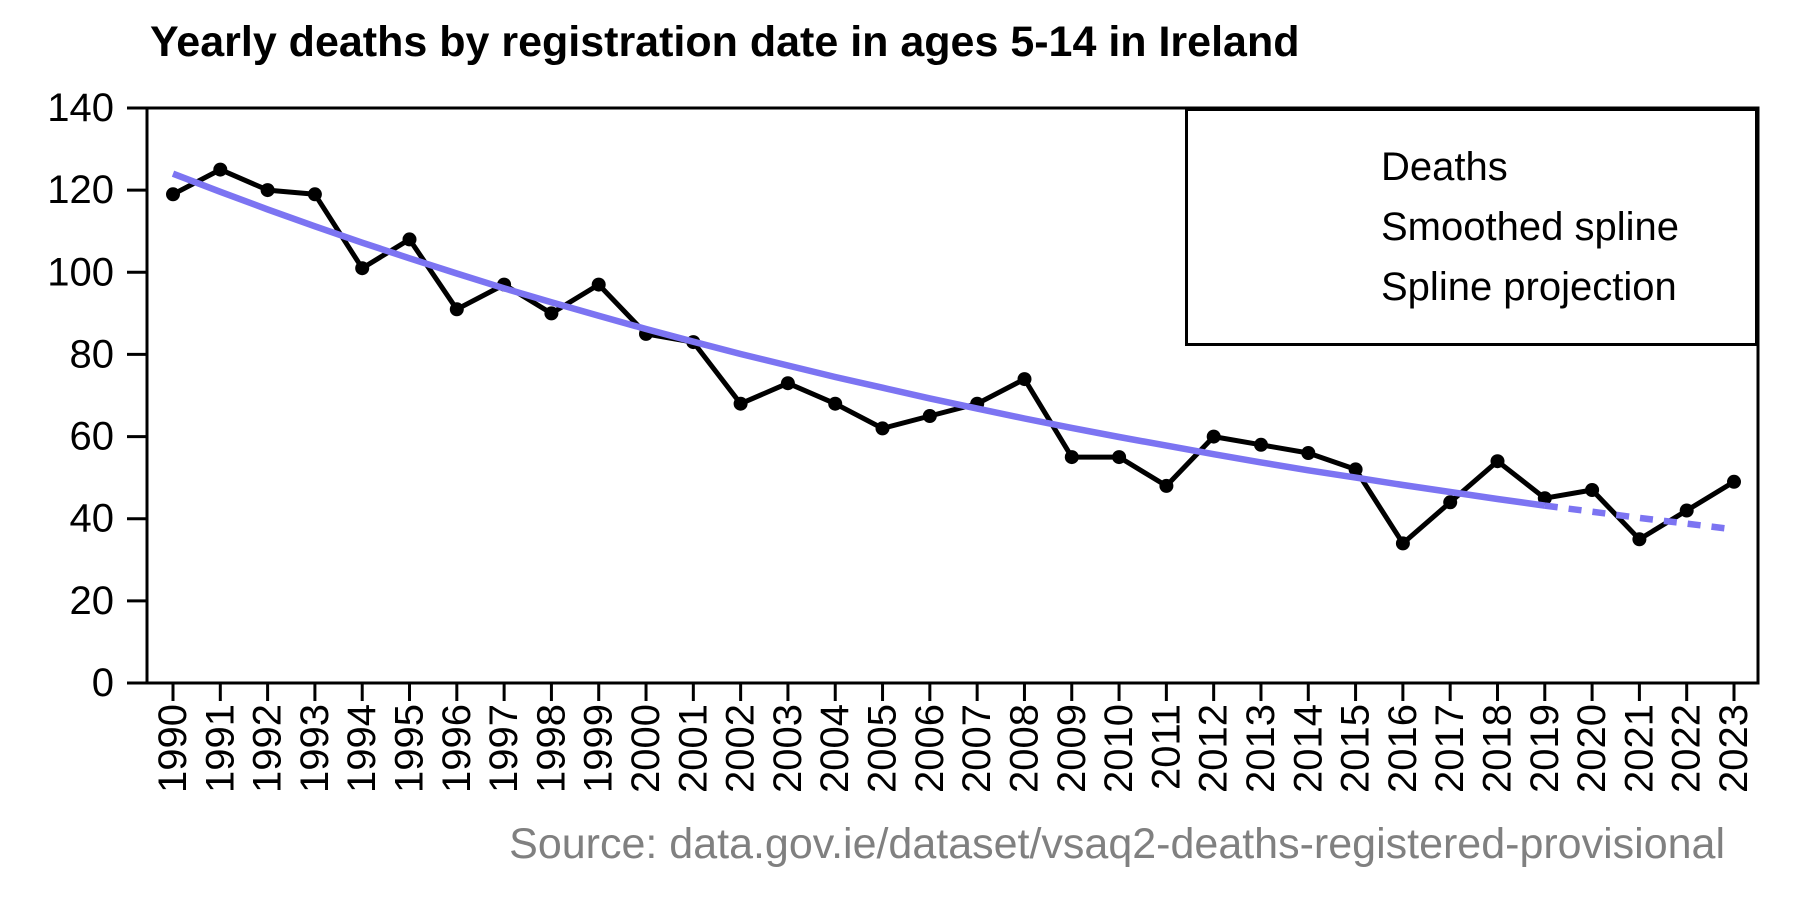 This screenshot has height=900, width=1800. I want to click on x-tick-label: 2008, so click(1024, 748).